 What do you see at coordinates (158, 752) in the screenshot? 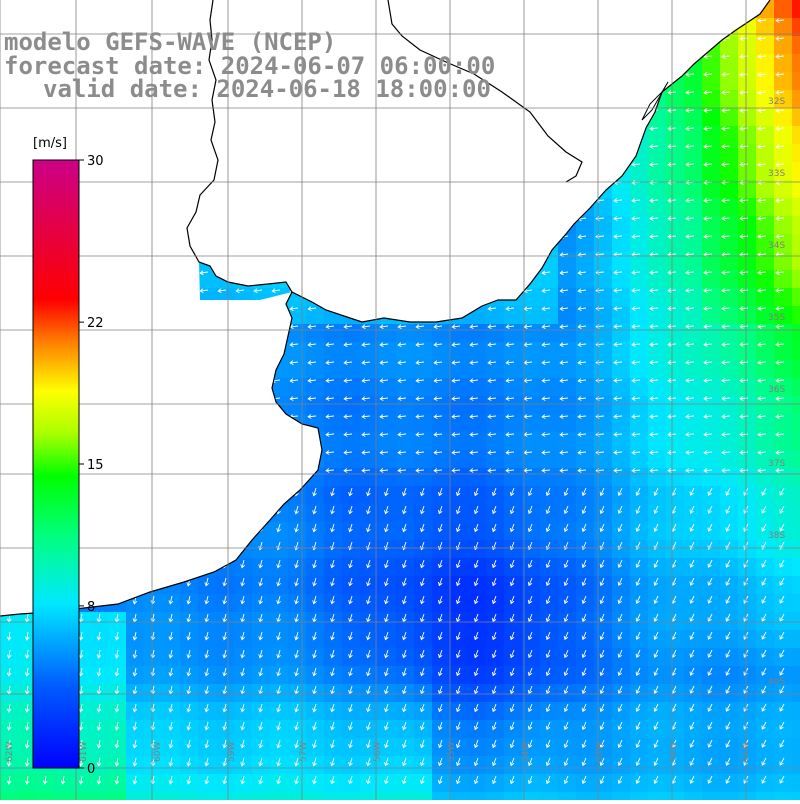
I see `longitude-label: 60W` at bounding box center [158, 752].